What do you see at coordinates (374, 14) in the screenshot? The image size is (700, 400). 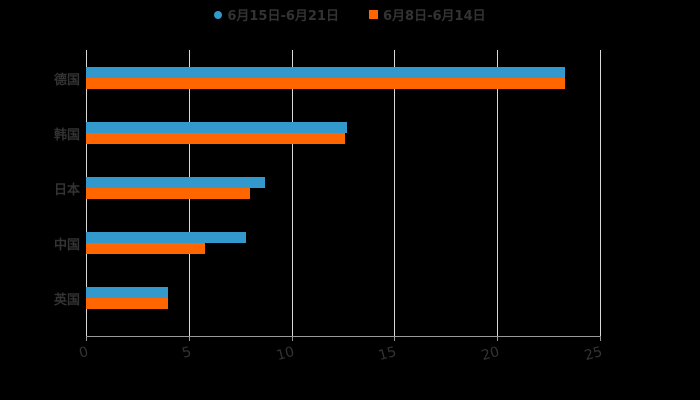 I see `square-marker-icon` at bounding box center [374, 14].